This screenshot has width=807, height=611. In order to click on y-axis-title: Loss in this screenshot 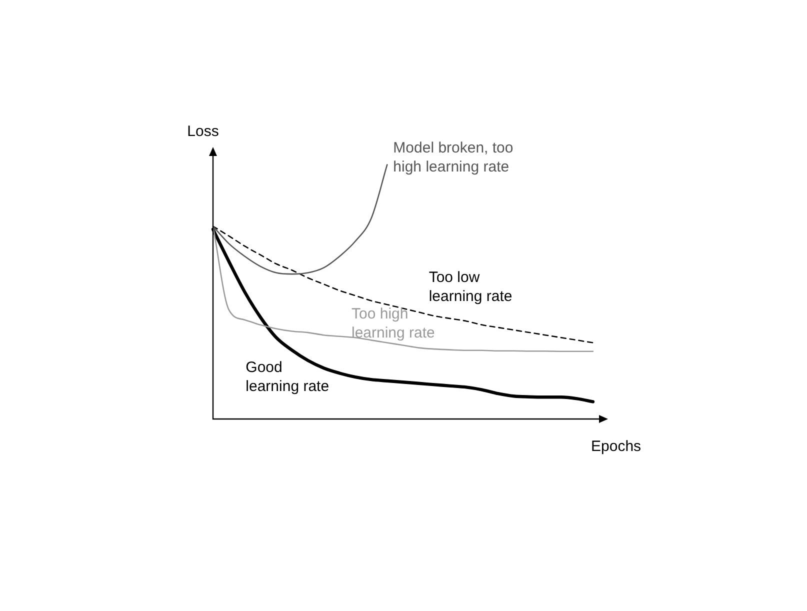, I will do `click(203, 131)`.